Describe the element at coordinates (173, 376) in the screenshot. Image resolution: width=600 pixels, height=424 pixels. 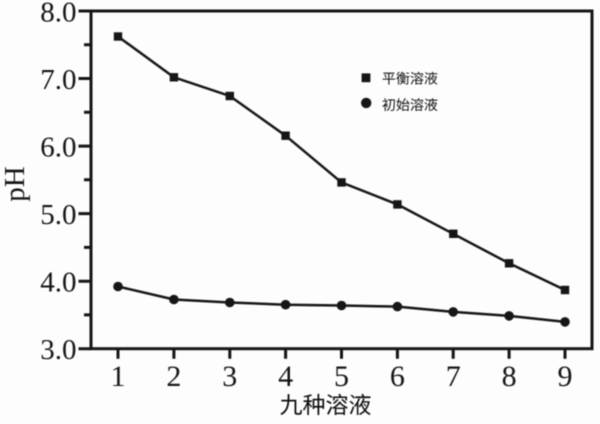
I see `svg-text: 2` at that location.